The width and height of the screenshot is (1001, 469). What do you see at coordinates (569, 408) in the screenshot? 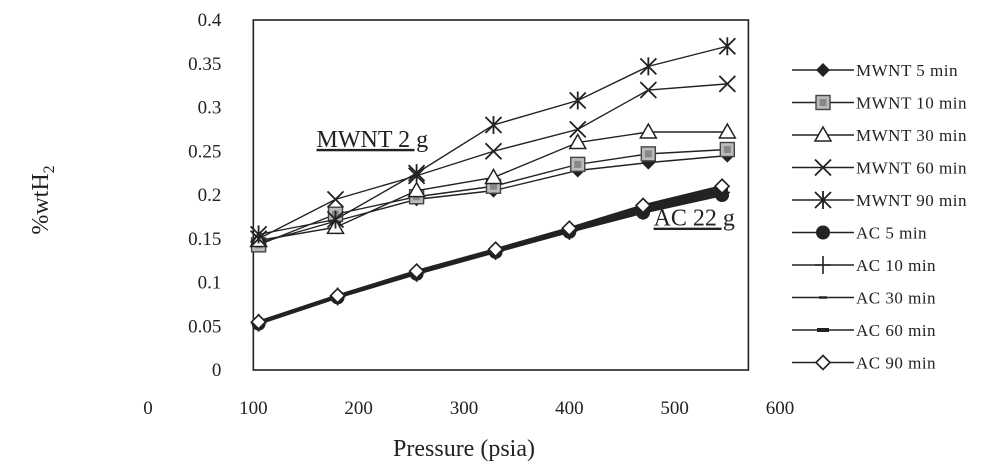
I see `x-tick-label: 400` at bounding box center [569, 408].